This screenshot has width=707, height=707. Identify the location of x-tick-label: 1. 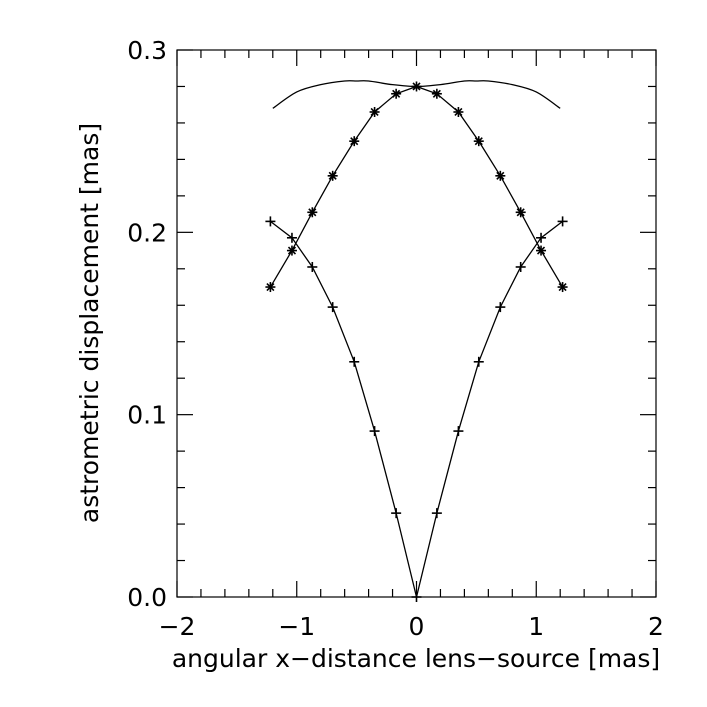
(536, 626).